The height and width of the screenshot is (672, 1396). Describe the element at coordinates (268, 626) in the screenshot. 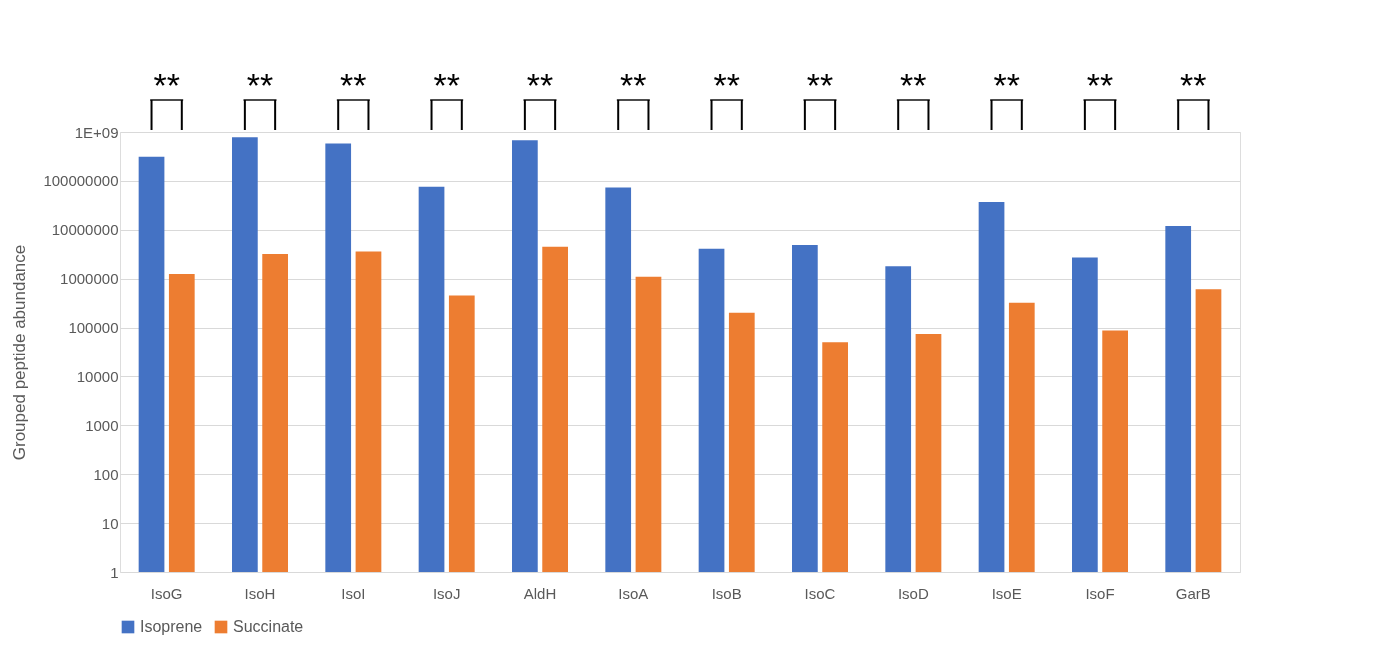

I see `legend-label: Succinate` at that location.